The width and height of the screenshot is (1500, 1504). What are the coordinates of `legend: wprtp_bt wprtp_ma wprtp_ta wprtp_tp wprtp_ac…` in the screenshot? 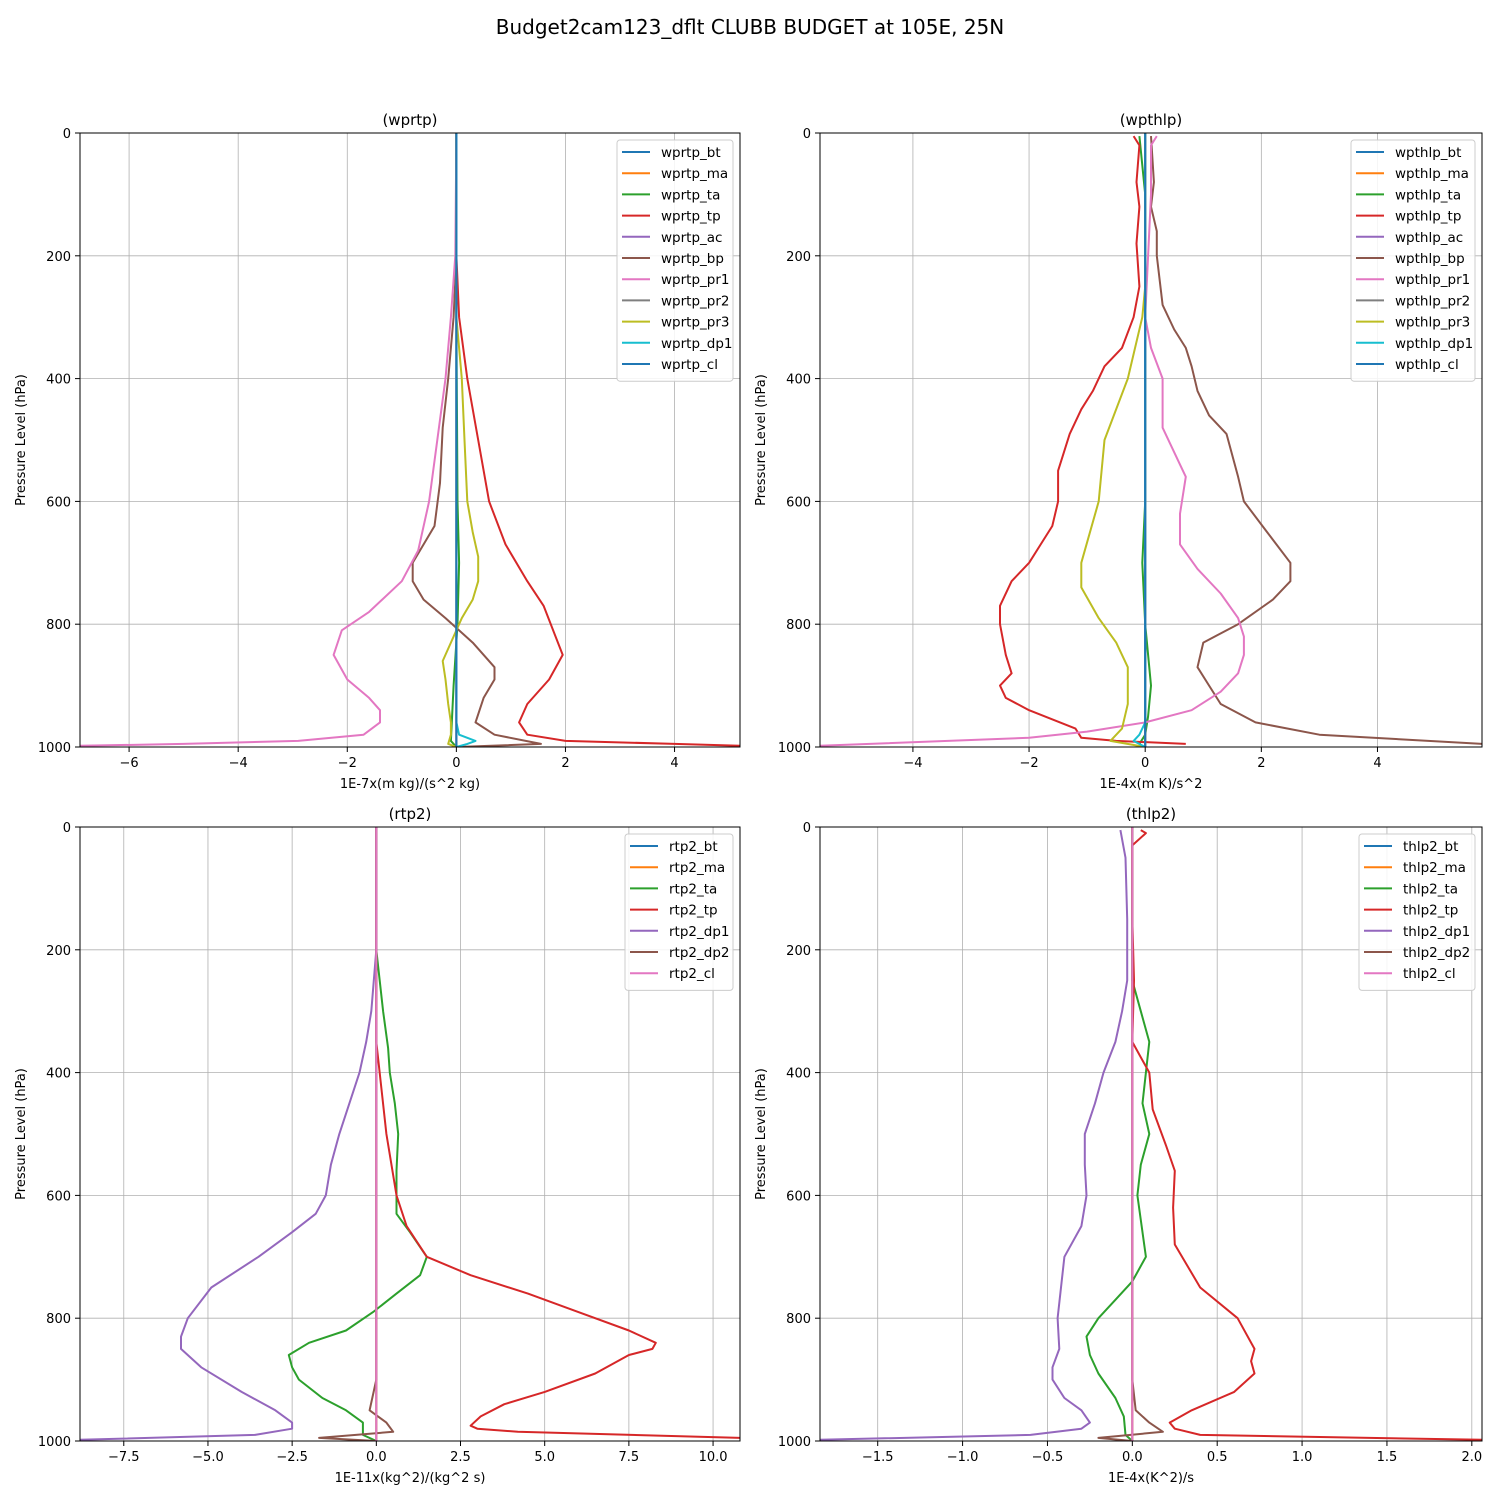 It's located at (675, 260).